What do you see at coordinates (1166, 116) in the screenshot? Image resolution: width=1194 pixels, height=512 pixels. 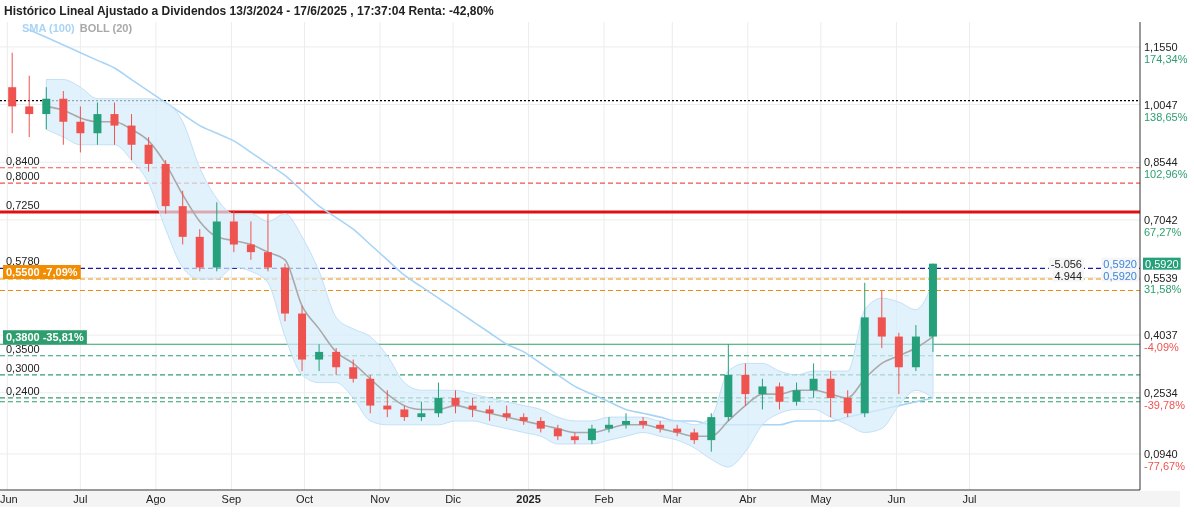 I see `y2-tick-label: 138,65%` at bounding box center [1166, 116].